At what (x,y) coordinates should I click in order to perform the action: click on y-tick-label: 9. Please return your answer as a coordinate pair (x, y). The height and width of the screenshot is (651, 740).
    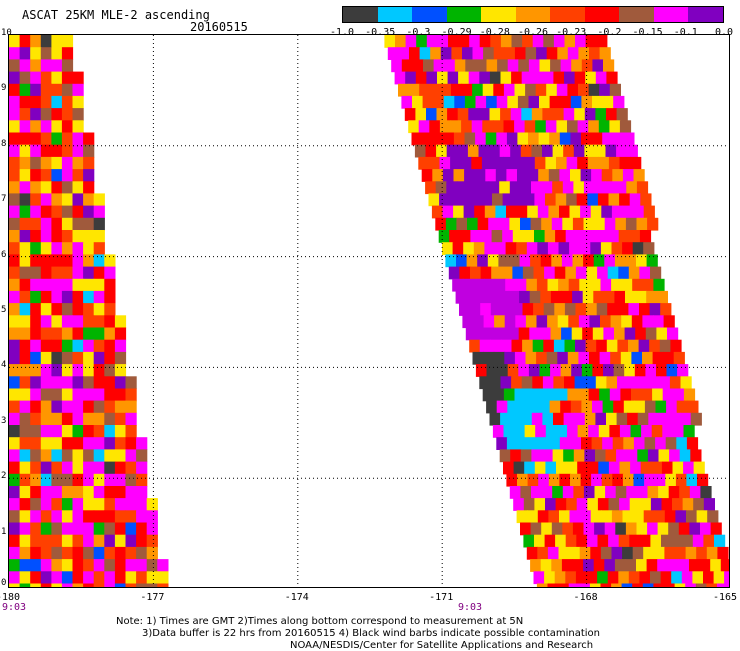
    Looking at the image, I should click on (4, 88).